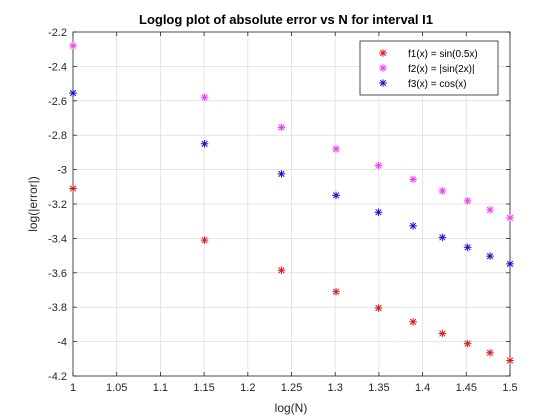 This screenshot has width=560, height=420. I want to click on x-tick-labels: 1 1.05 1.1 1.15 1.2 1.25 1.3 1.35 1.4 1.45 1.5, so click(294, 388).